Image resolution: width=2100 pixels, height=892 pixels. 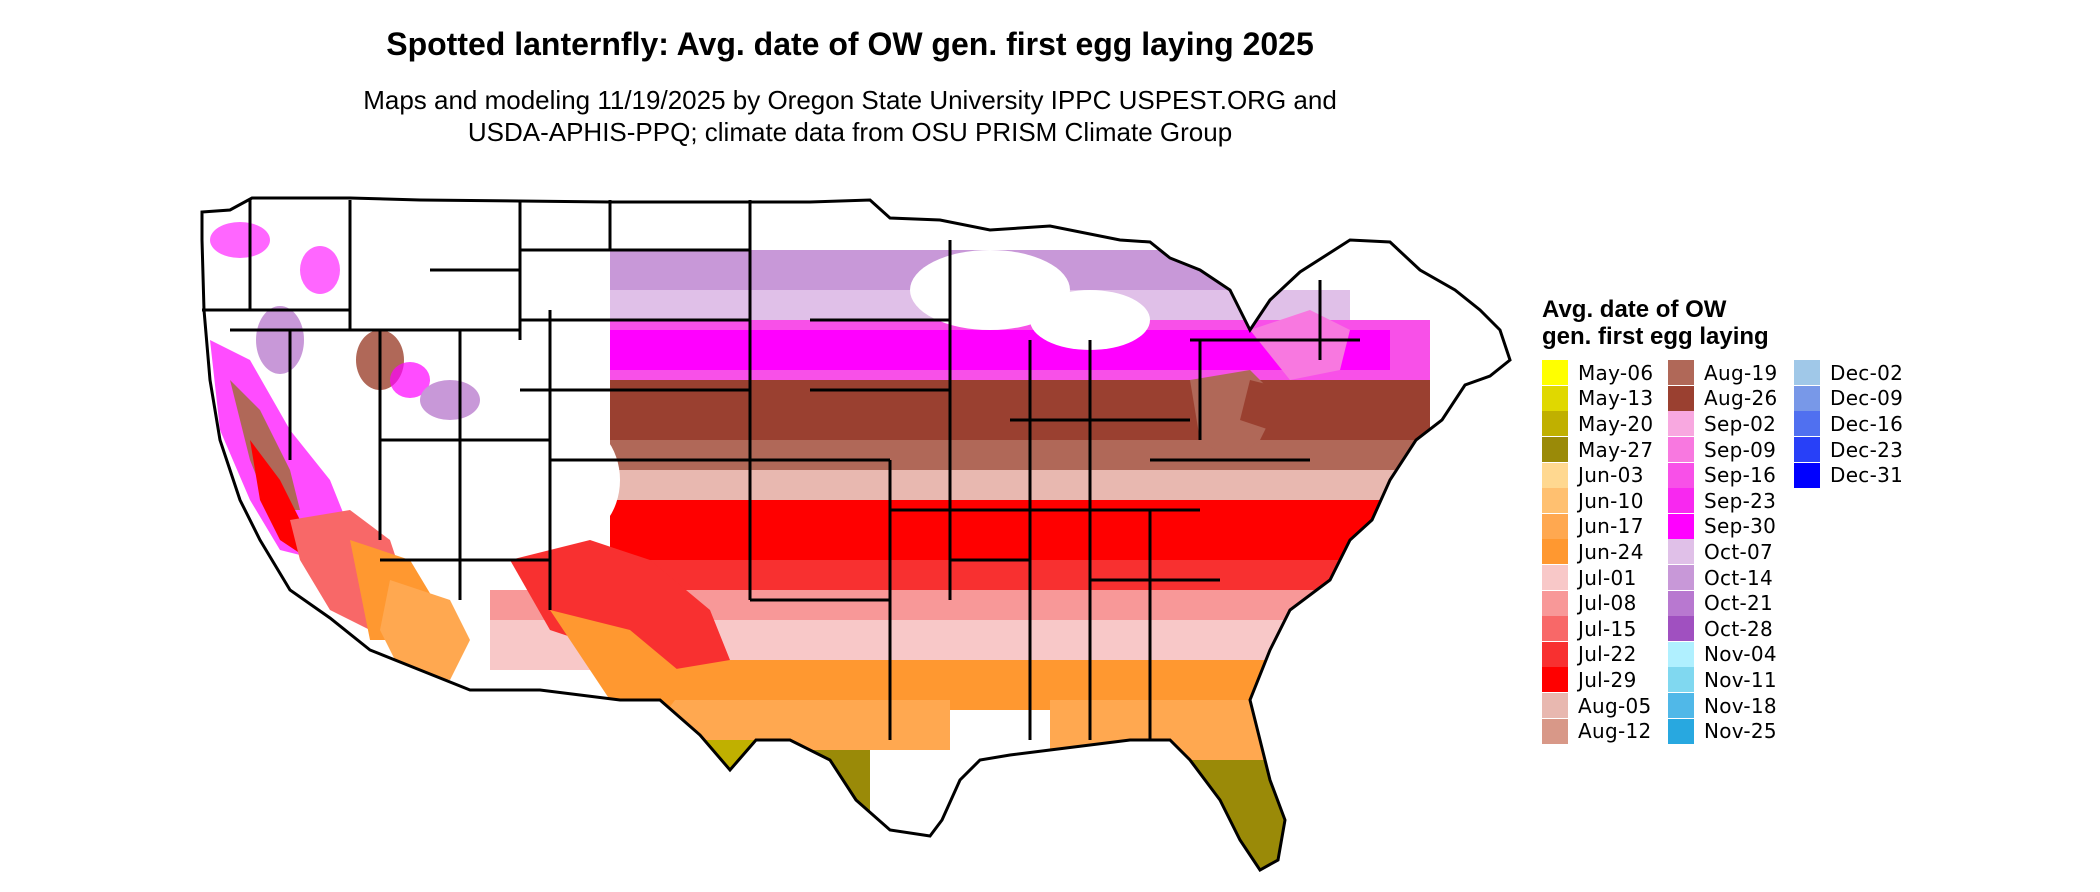 What do you see at coordinates (1615, 731) in the screenshot?
I see `legend-label: Aug-12` at bounding box center [1615, 731].